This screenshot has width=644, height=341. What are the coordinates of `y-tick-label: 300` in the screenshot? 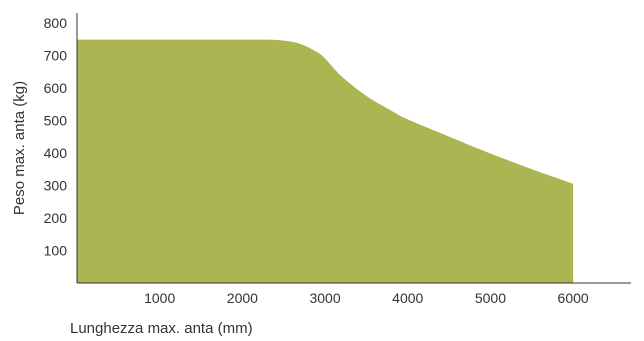 It's located at (56, 185).